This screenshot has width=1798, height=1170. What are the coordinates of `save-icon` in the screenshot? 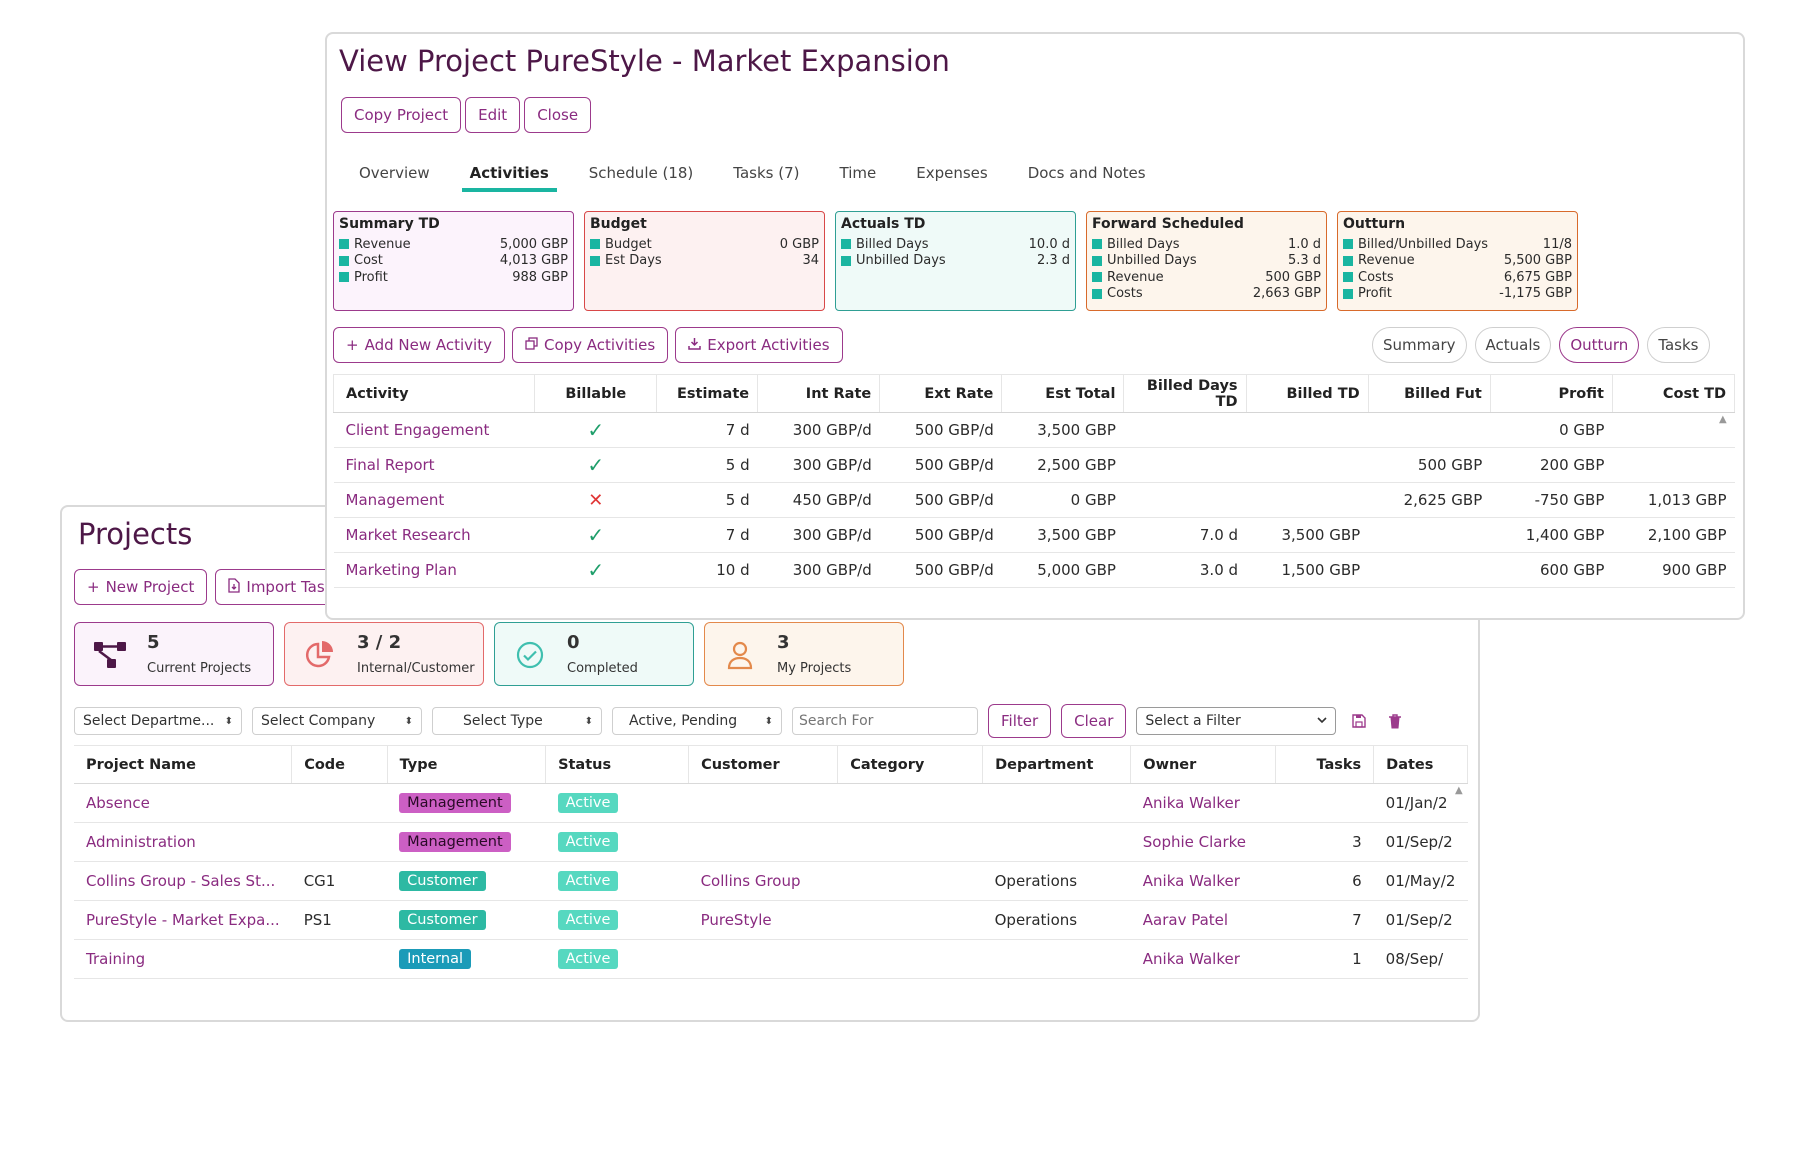 It's located at (1359, 721).